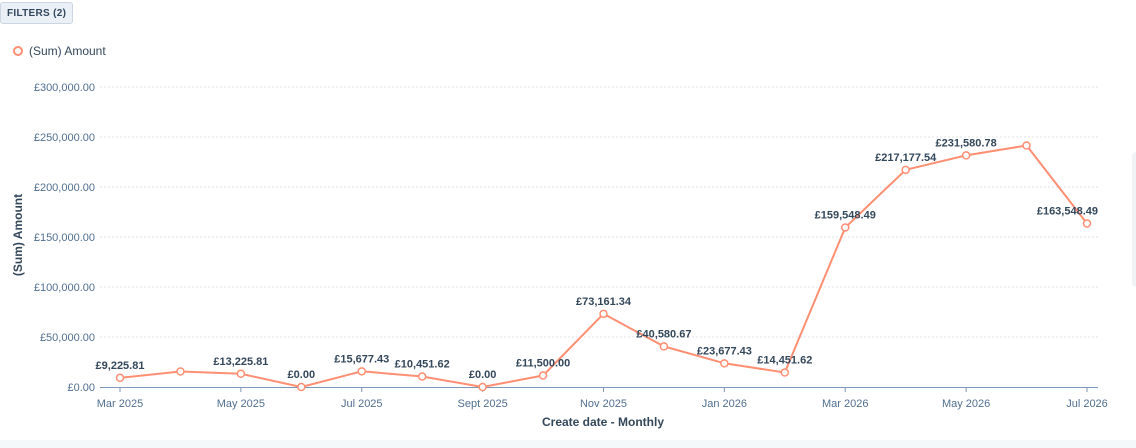  I want to click on x-tick-label: May 2026, so click(966, 404).